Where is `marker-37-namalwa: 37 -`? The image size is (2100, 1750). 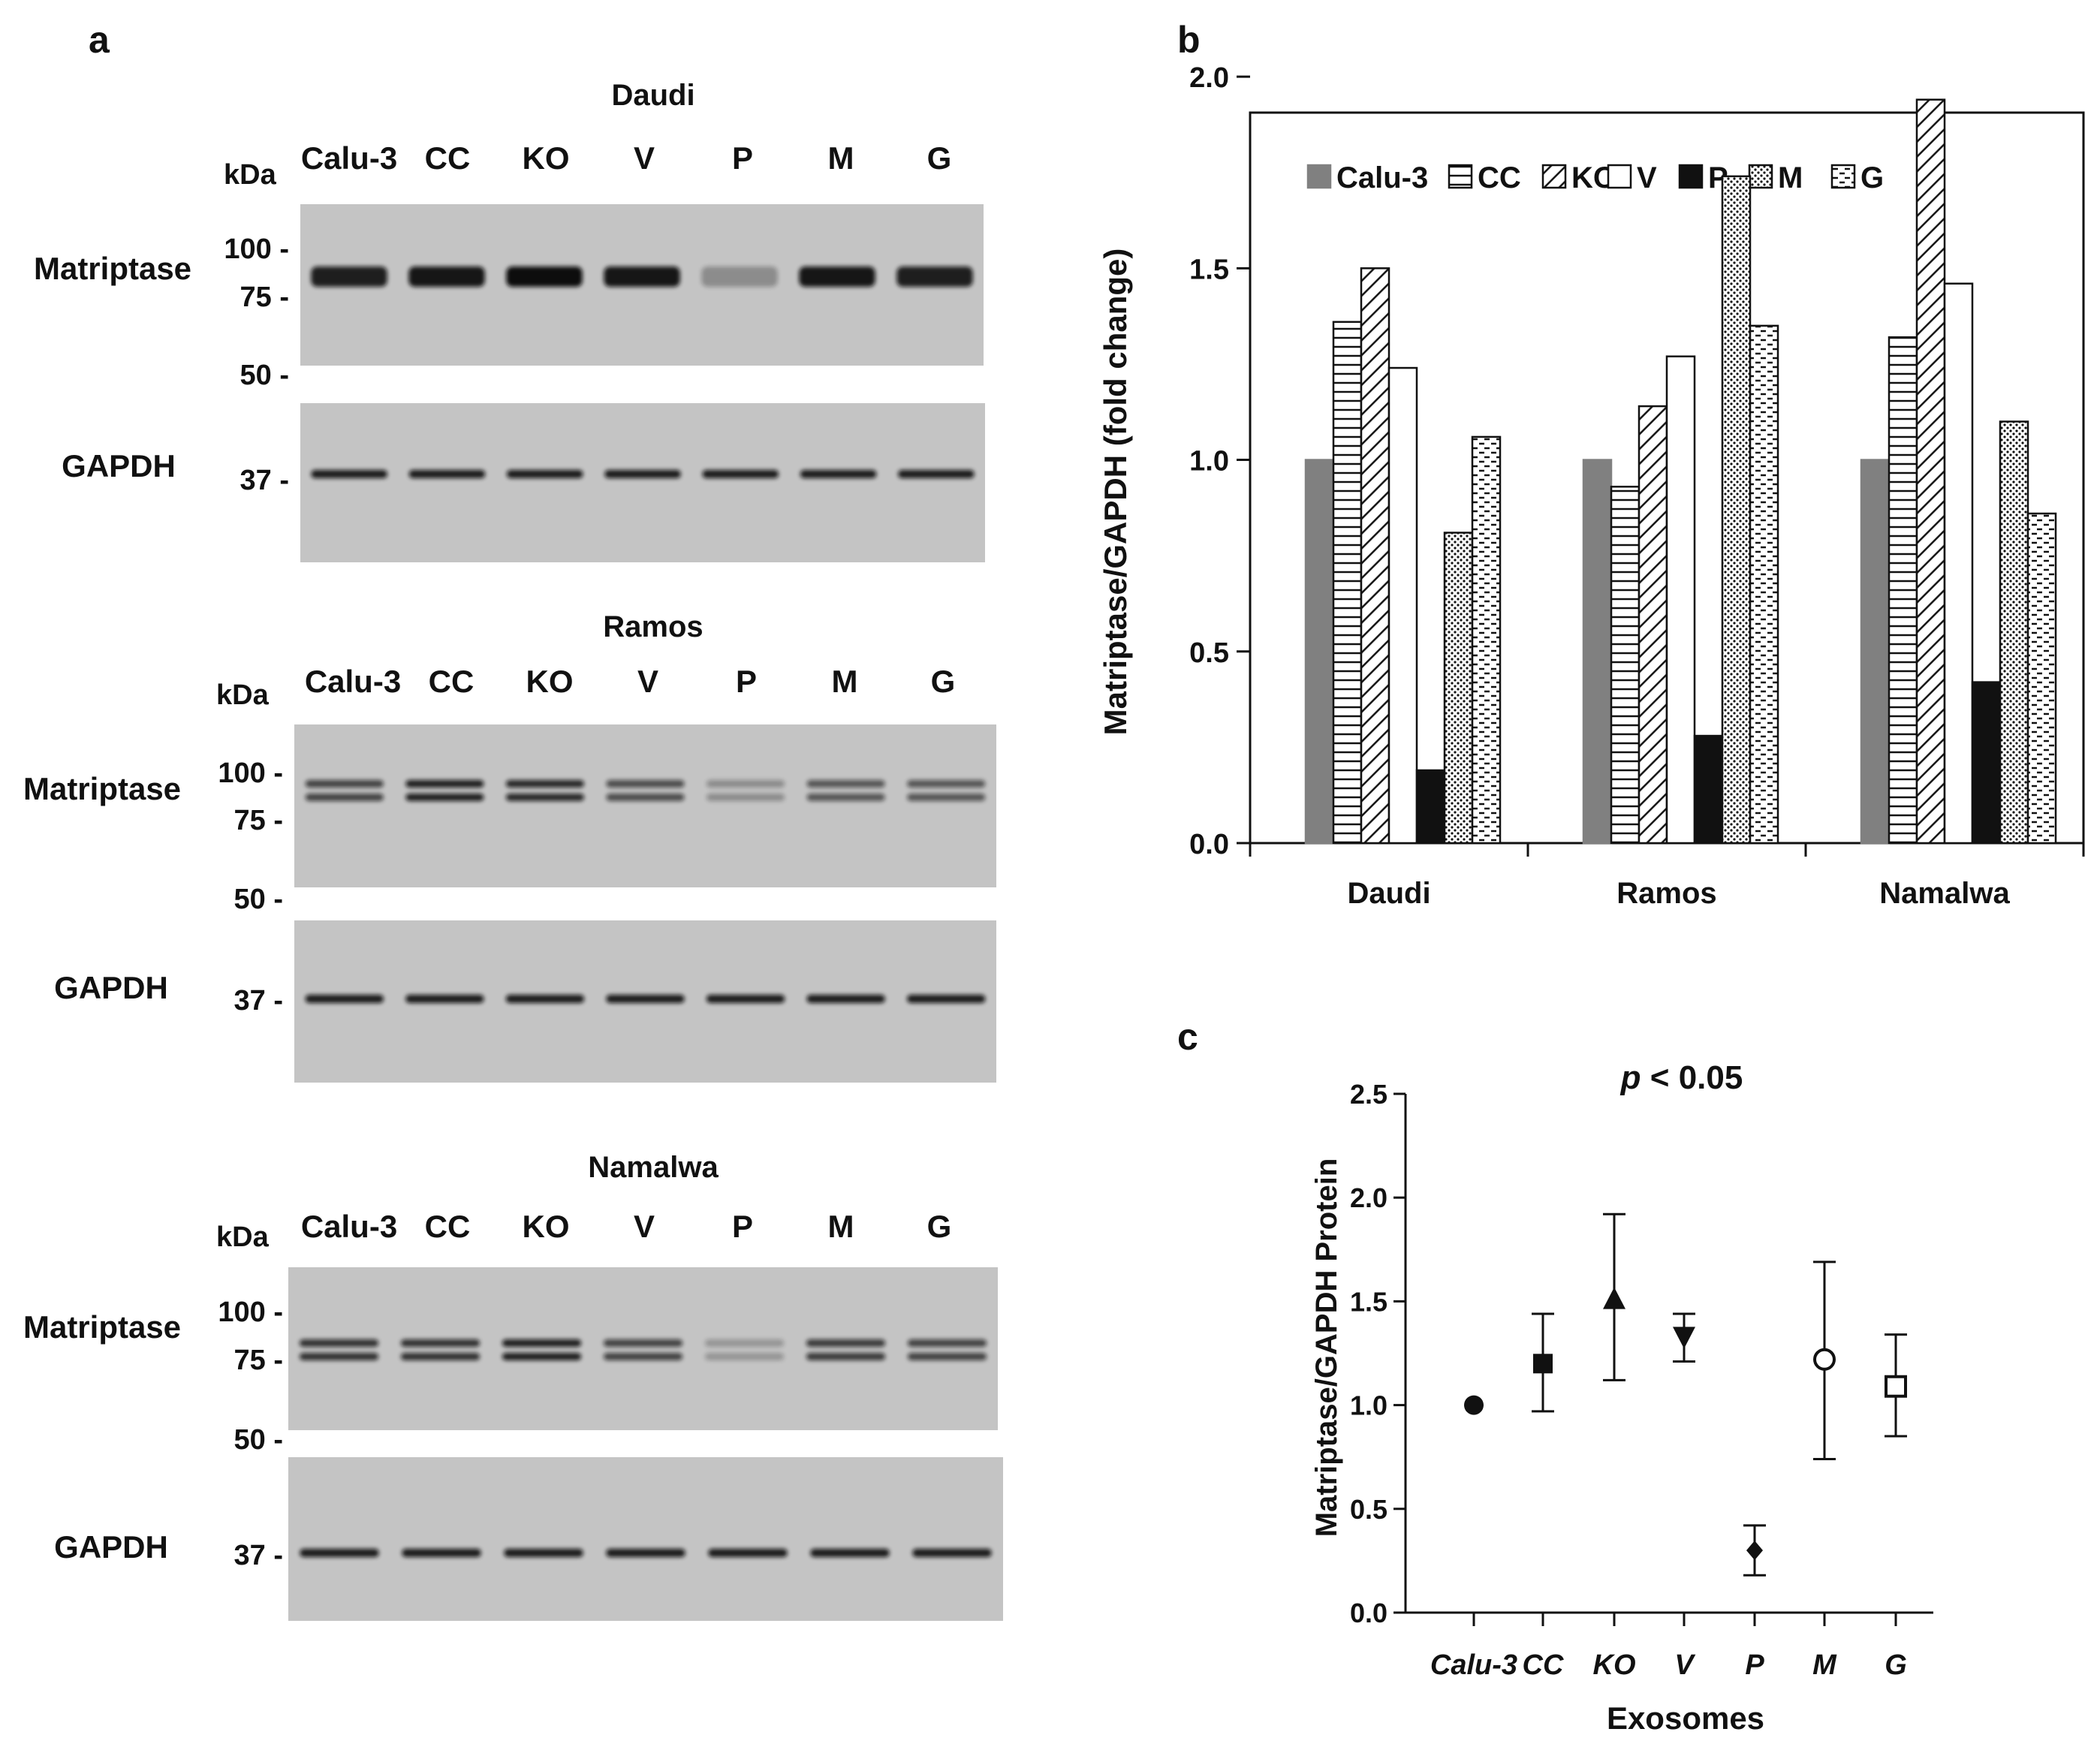 marker-37-namalwa: 37 - is located at coordinates (258, 1555).